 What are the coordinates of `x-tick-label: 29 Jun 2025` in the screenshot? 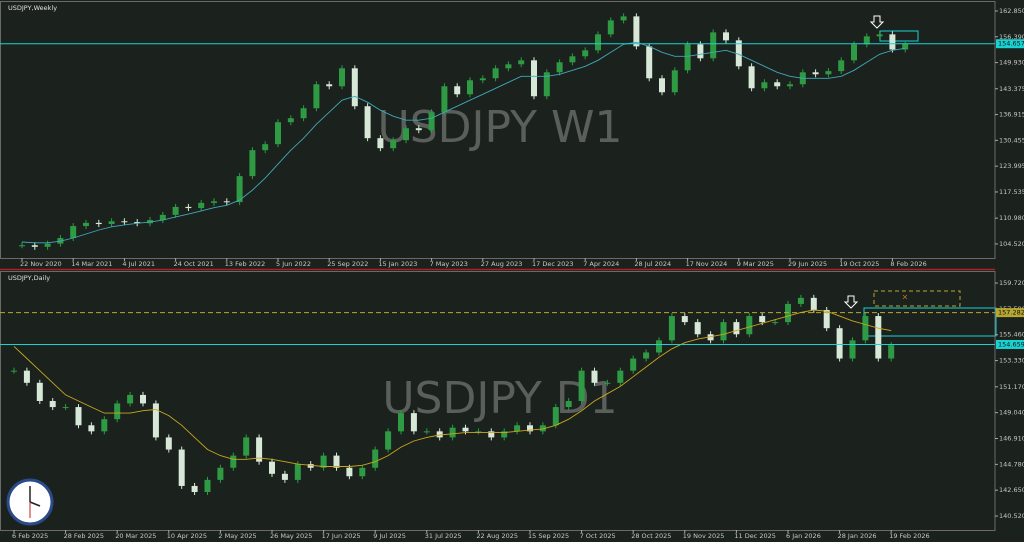 It's located at (807, 264).